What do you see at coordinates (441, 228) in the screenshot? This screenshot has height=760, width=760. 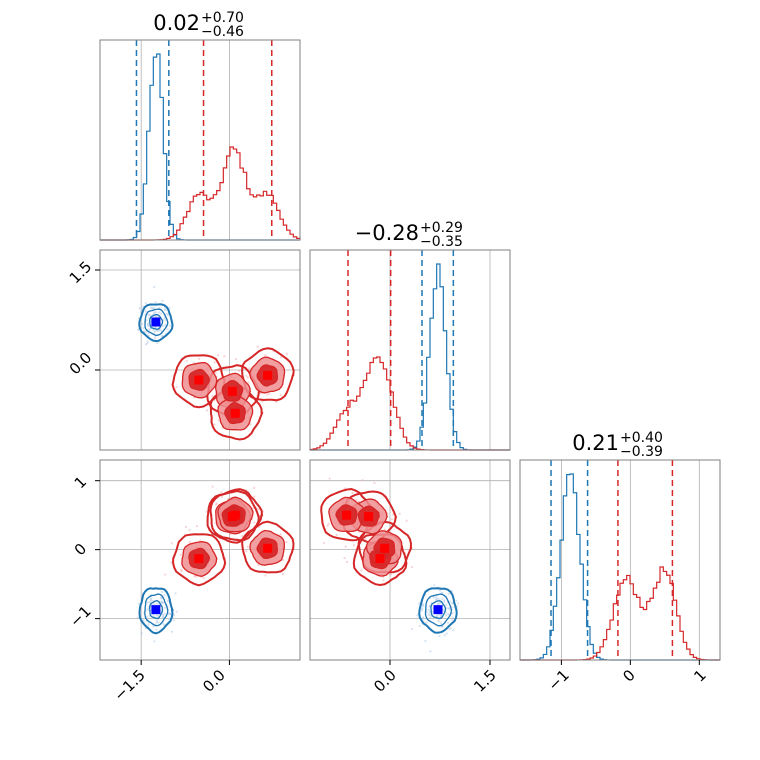 I see `title-p1-plus: +0.29` at bounding box center [441, 228].